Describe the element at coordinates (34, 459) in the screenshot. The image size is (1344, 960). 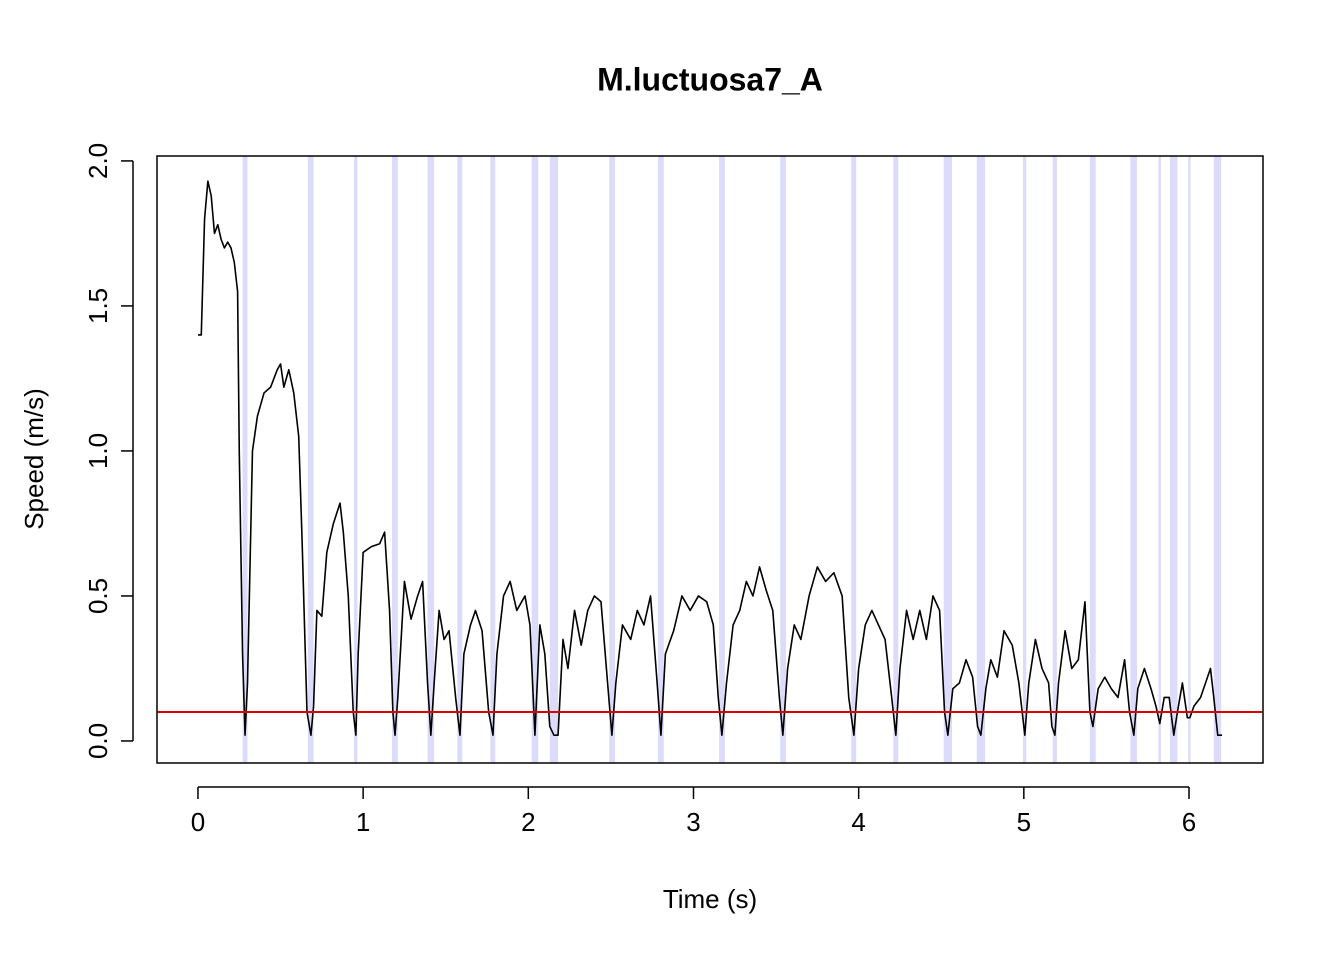
I see `y-axis-label: Speed (m/s)` at that location.